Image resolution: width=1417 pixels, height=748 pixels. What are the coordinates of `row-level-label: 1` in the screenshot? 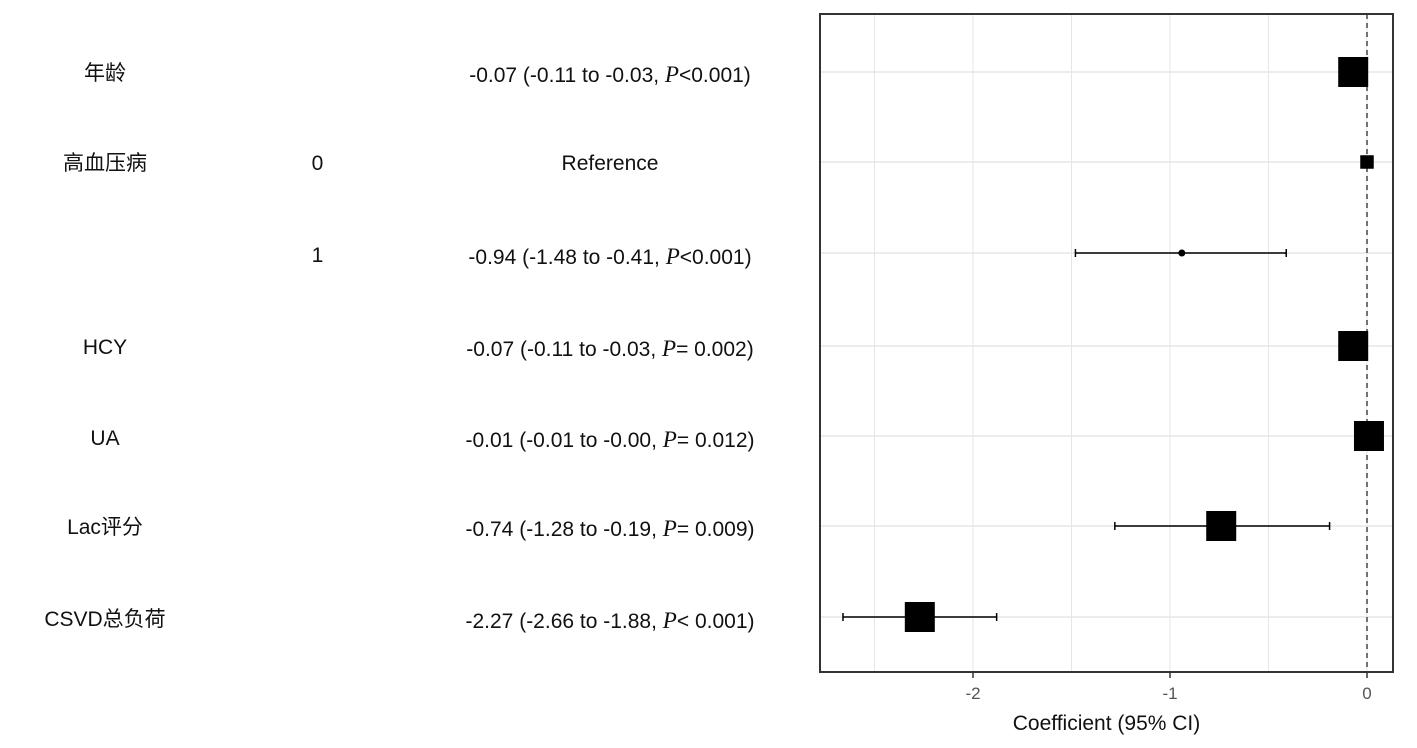 It's located at (317, 255).